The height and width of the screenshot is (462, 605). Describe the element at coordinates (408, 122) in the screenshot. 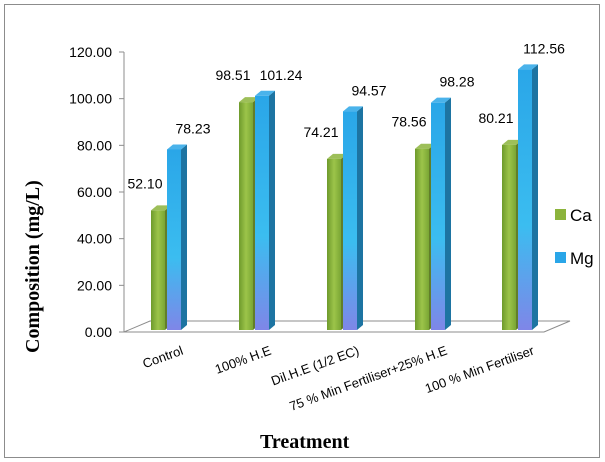

I see `data-label-ca: 78.56` at that location.